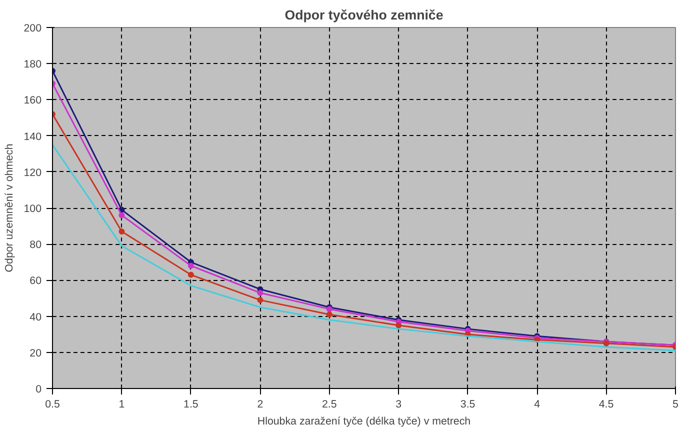 This screenshot has width=690, height=430. What do you see at coordinates (537, 404) in the screenshot?
I see `x-tick-label: 4` at bounding box center [537, 404].